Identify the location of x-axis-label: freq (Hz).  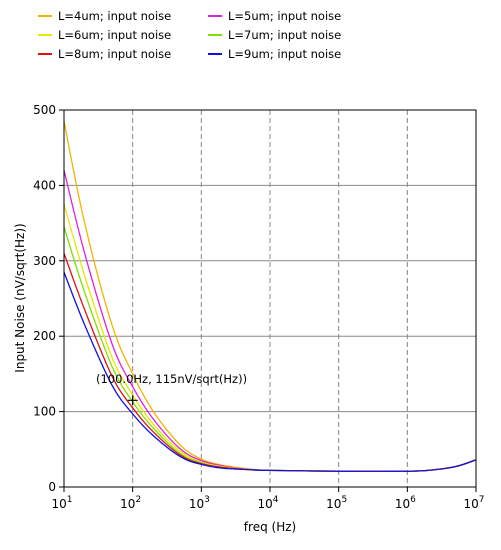
(270, 527).